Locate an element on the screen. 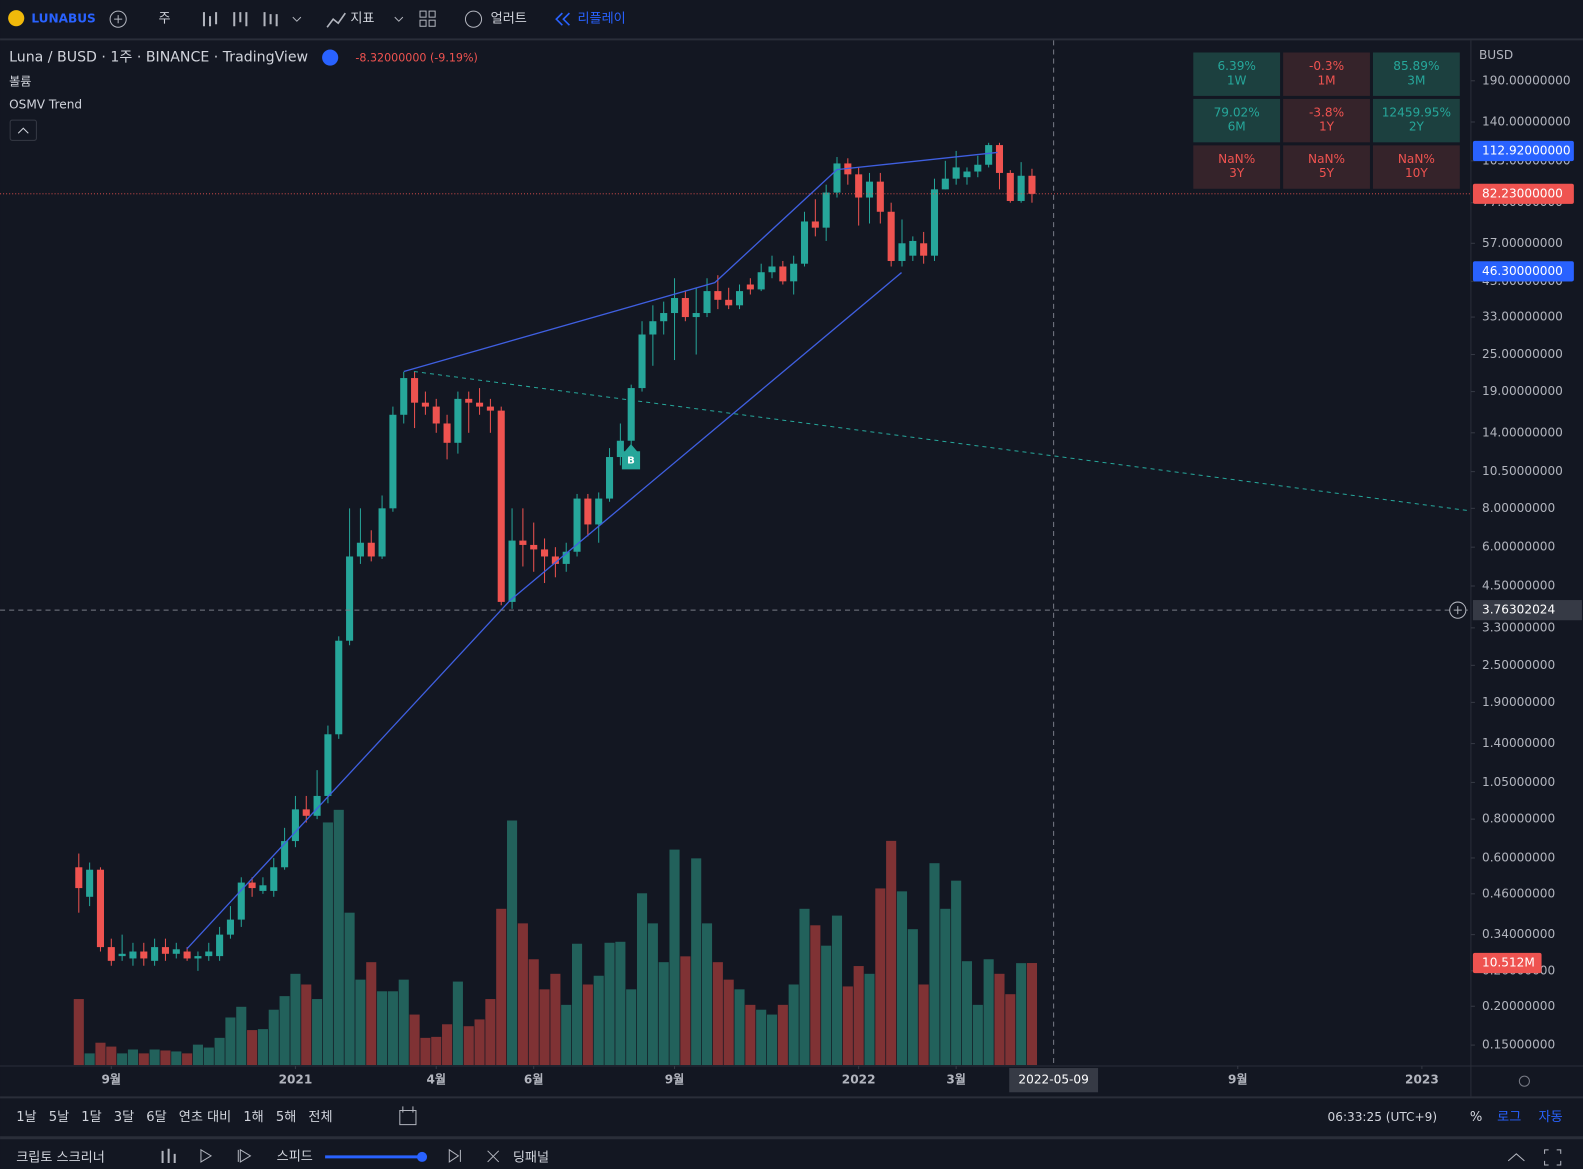 The height and width of the screenshot is (1169, 1583). y-tick-label: 33.00000000 is located at coordinates (1522, 317).